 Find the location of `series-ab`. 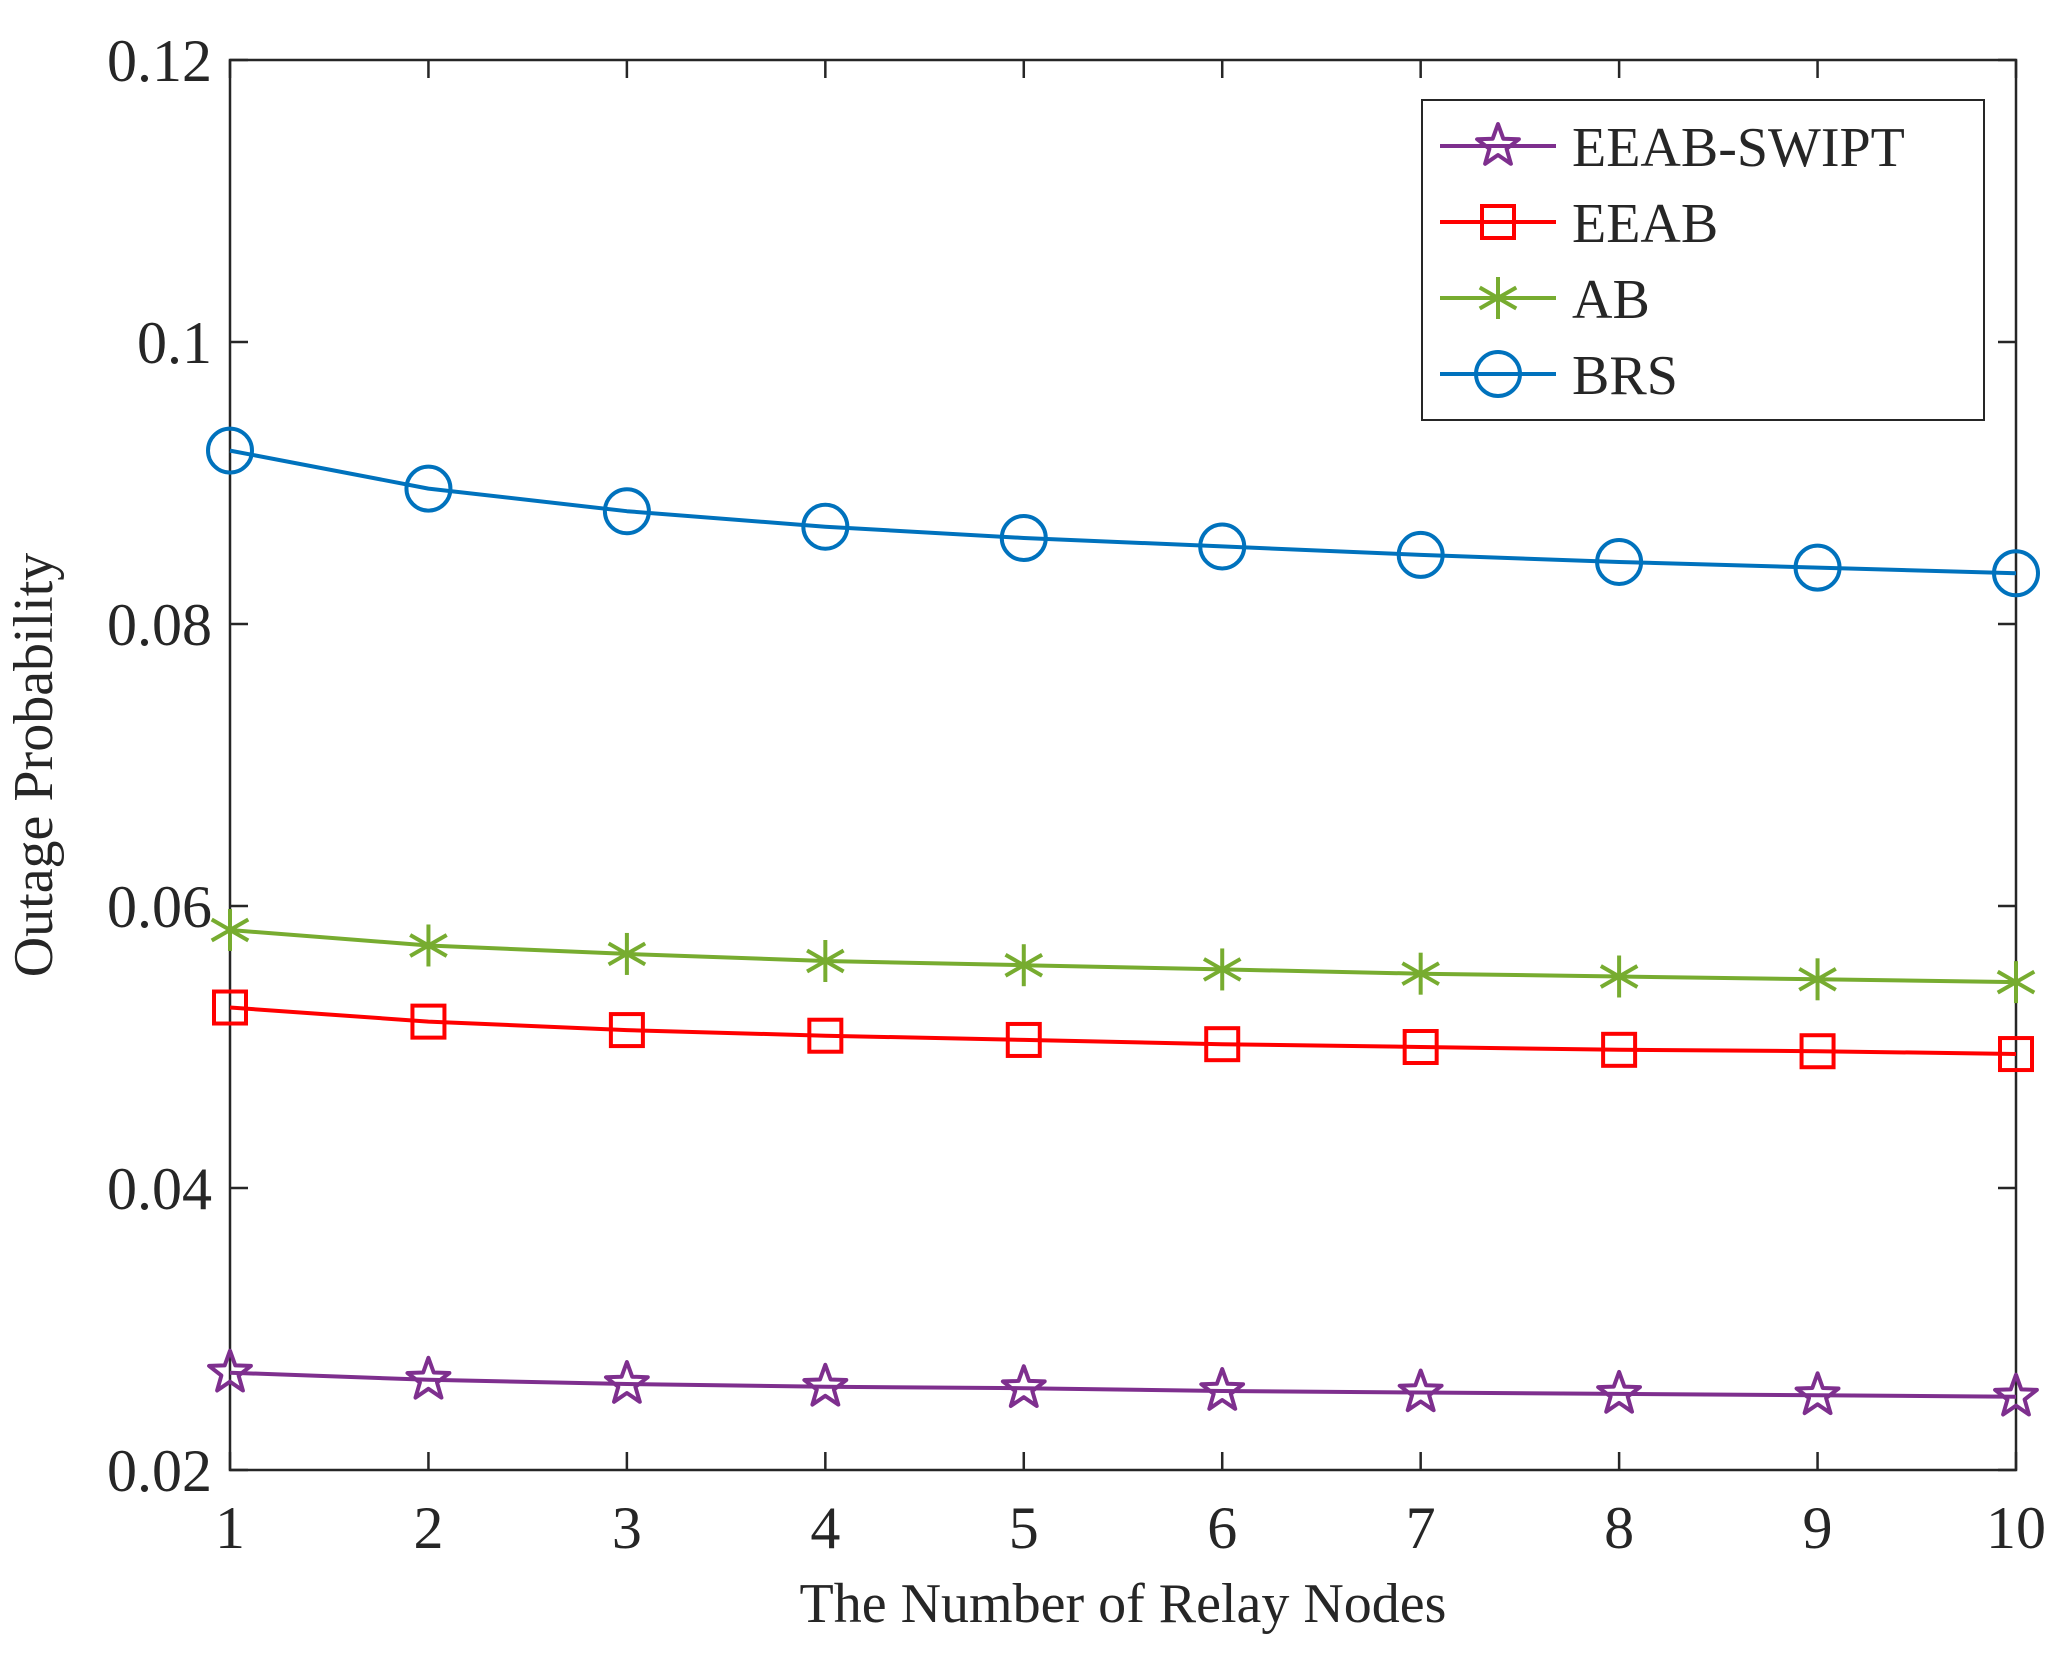

series-ab is located at coordinates (1123, 956).